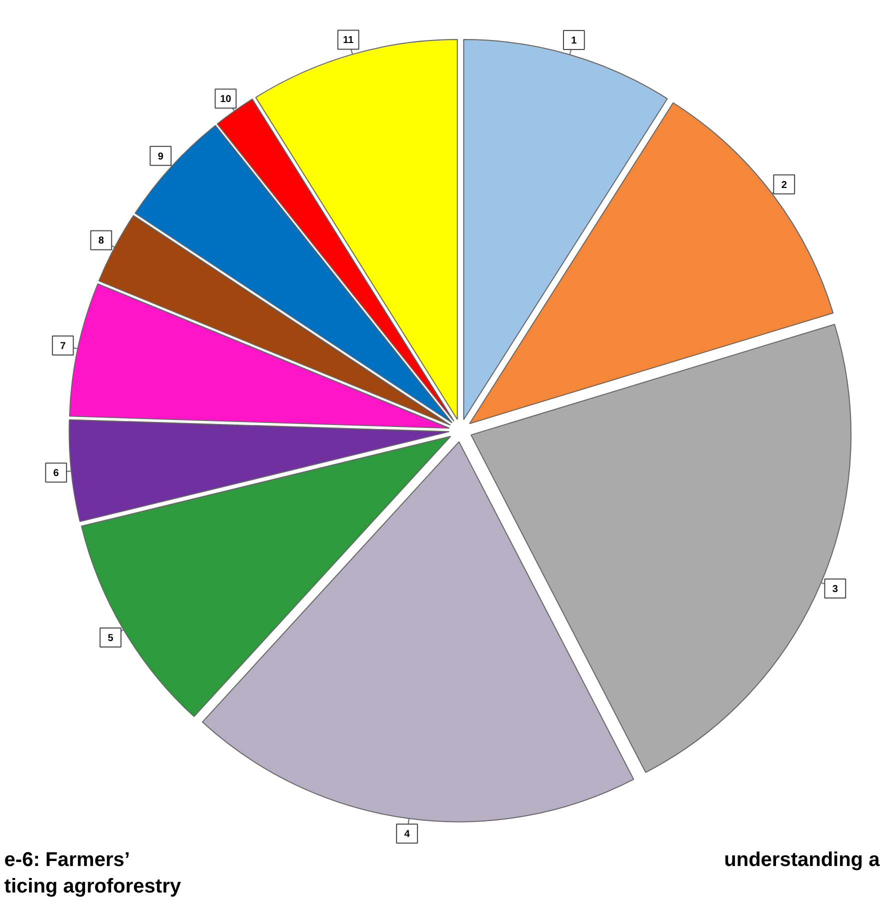 Image resolution: width=883 pixels, height=907 pixels. I want to click on text: ticing agroforestry, so click(93, 887).